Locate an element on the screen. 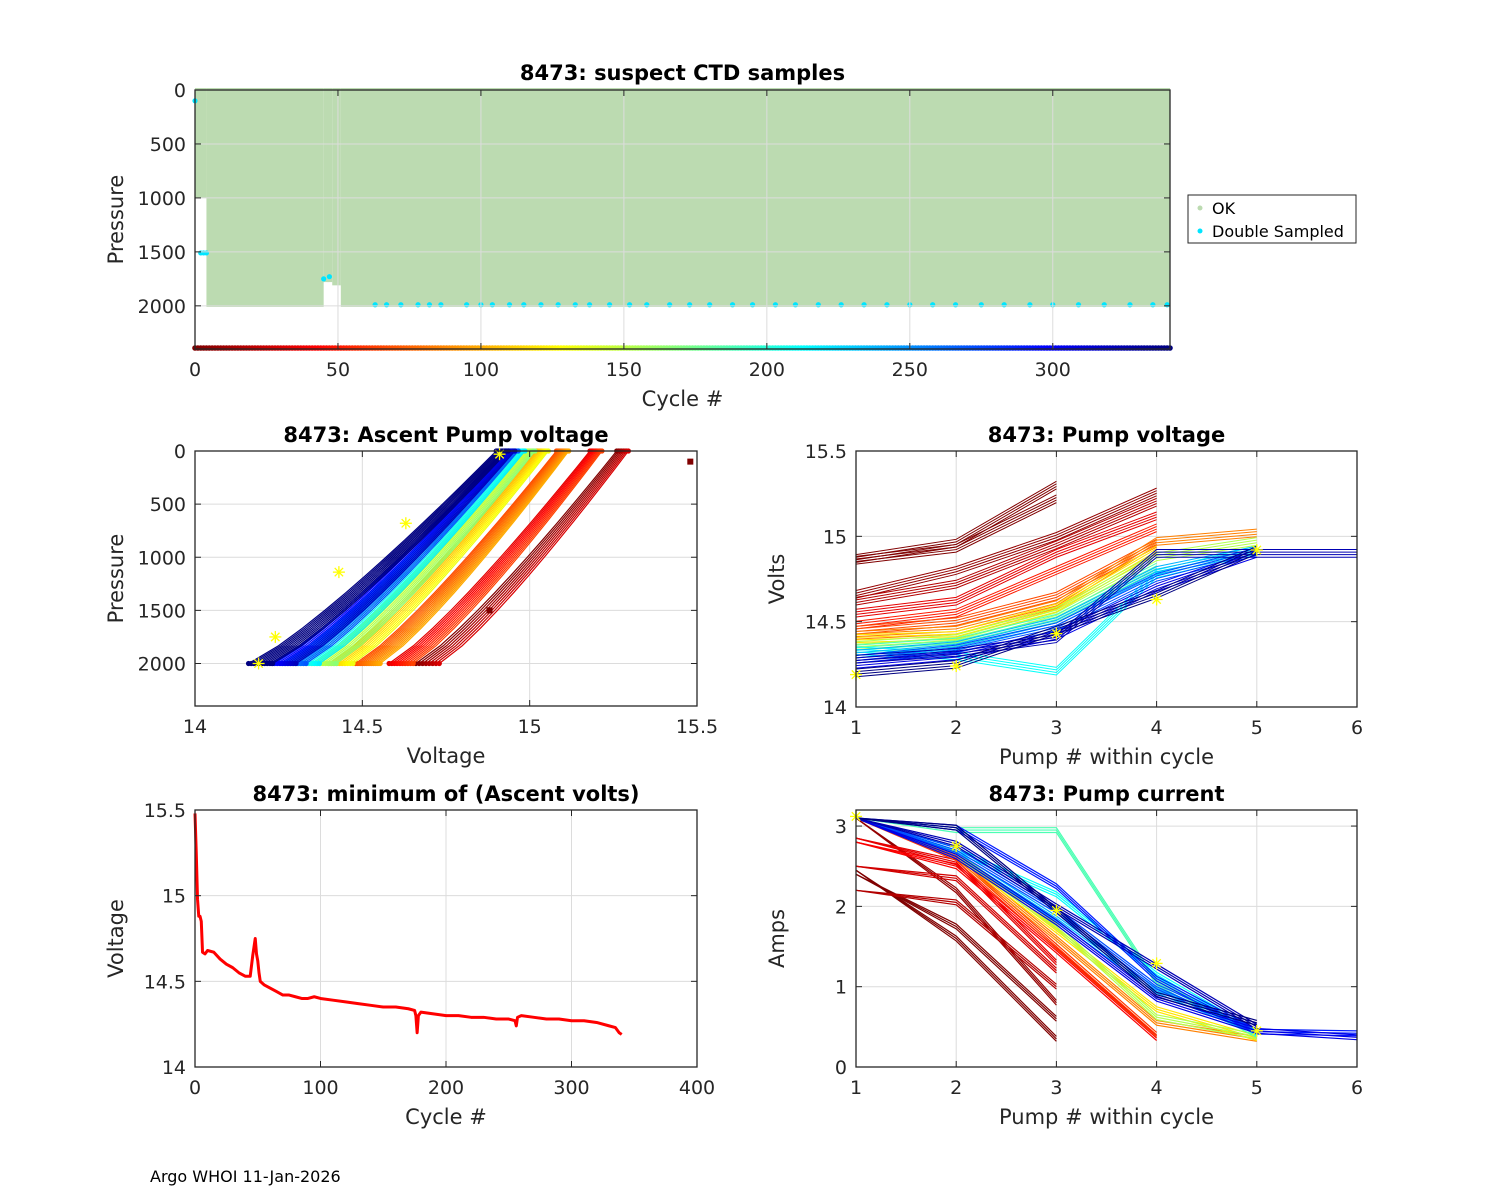 The width and height of the screenshot is (1500, 1200). y-tick-label: 14 is located at coordinates (835, 708).